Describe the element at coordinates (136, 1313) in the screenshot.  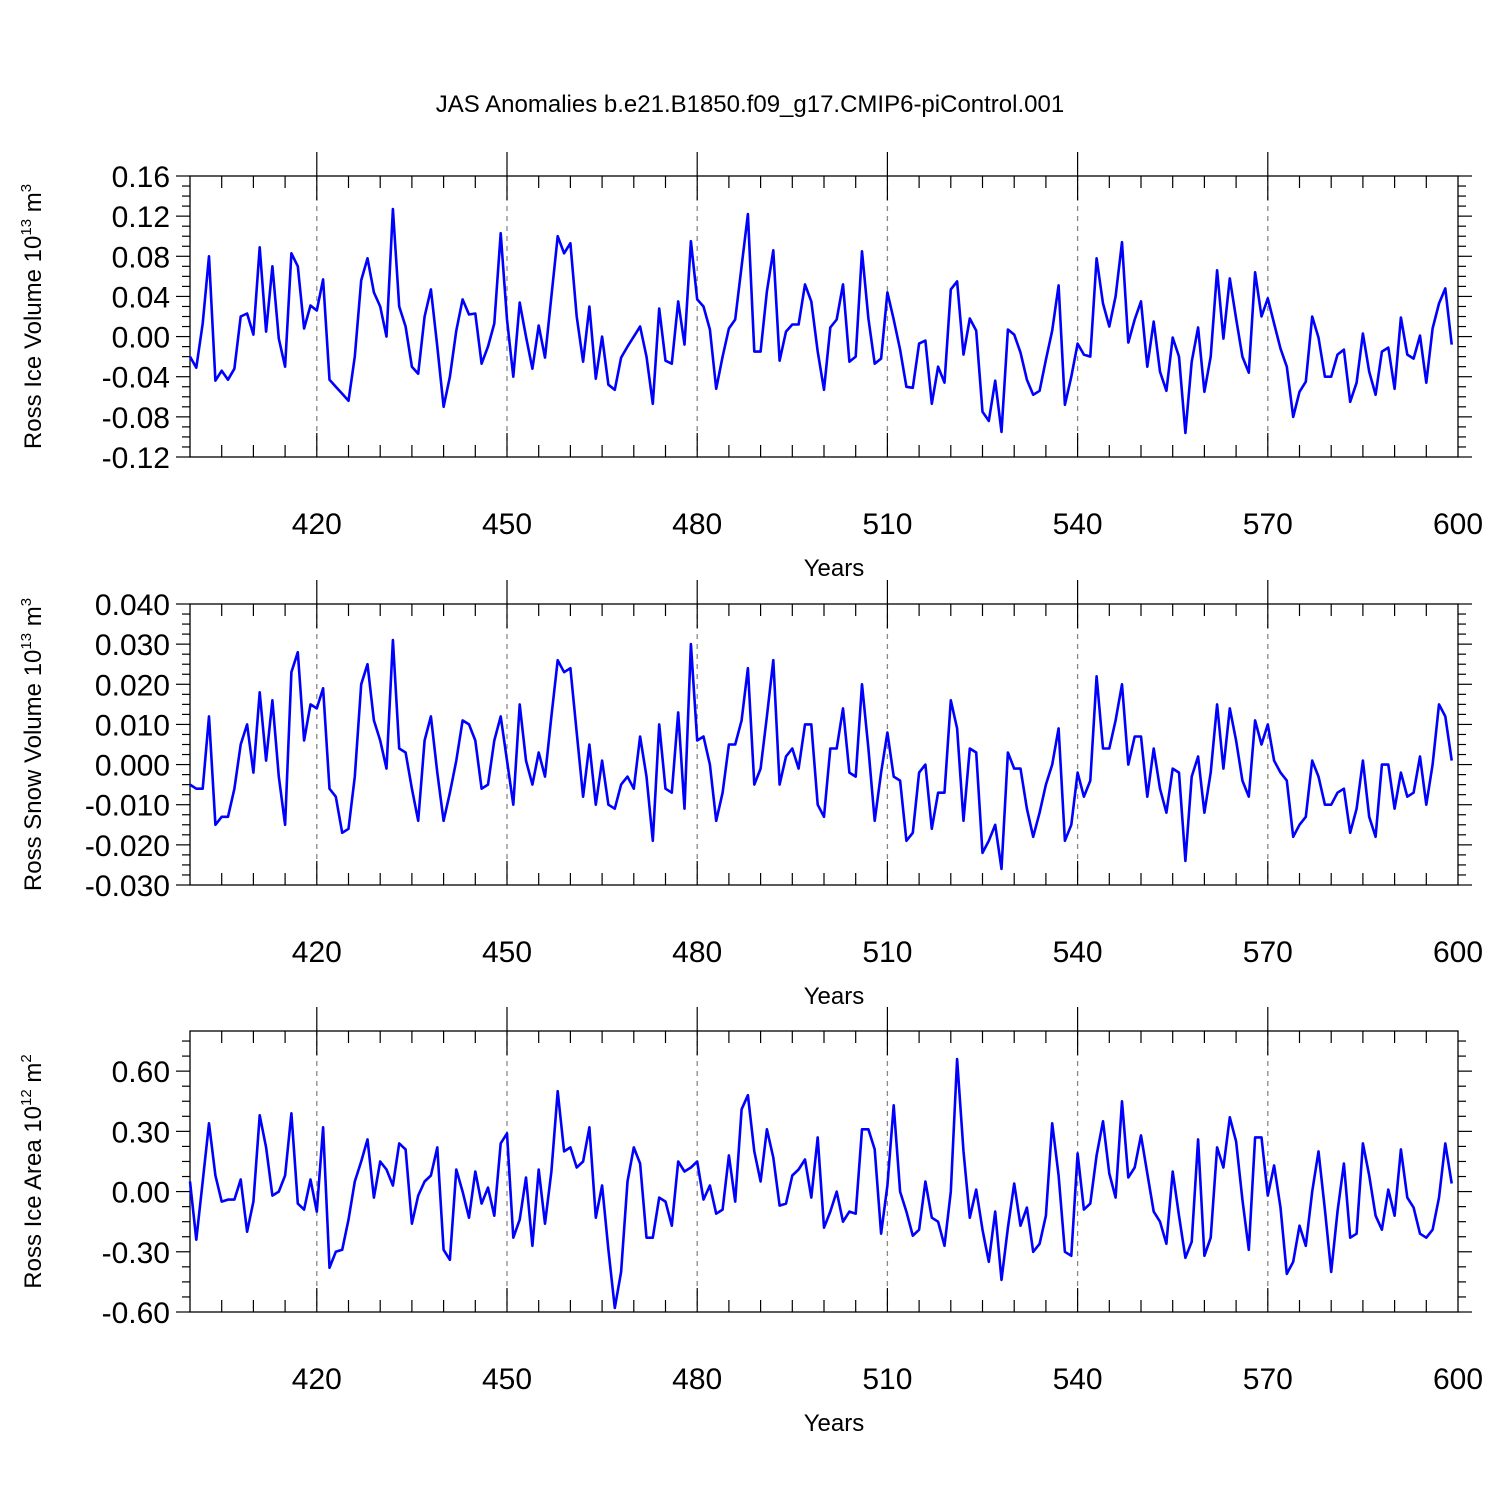
I see `y-tick-label: -0.60` at that location.